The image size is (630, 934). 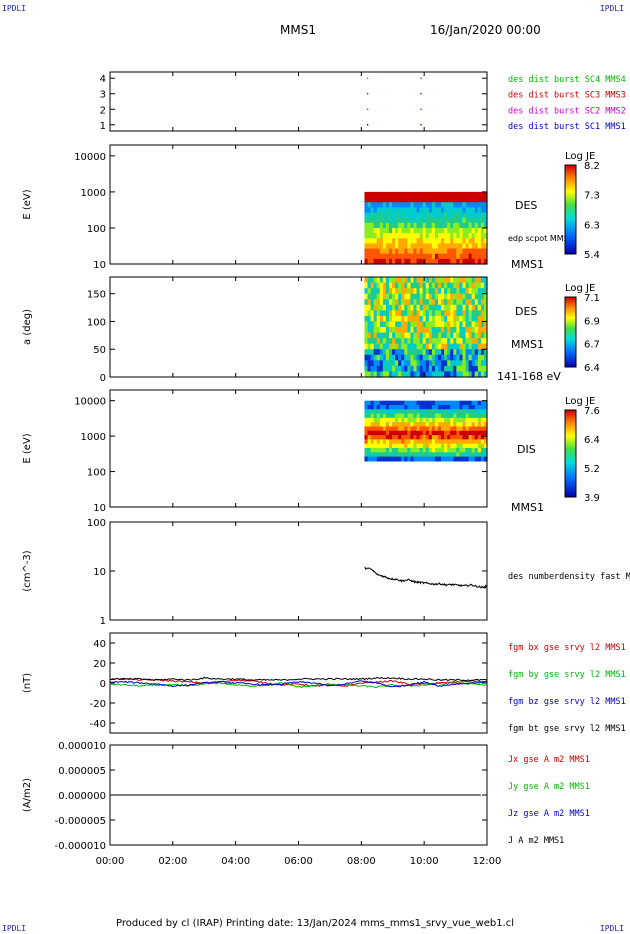 I want to click on header-date: 16/Jan/2020 00:00, so click(x=485, y=30).